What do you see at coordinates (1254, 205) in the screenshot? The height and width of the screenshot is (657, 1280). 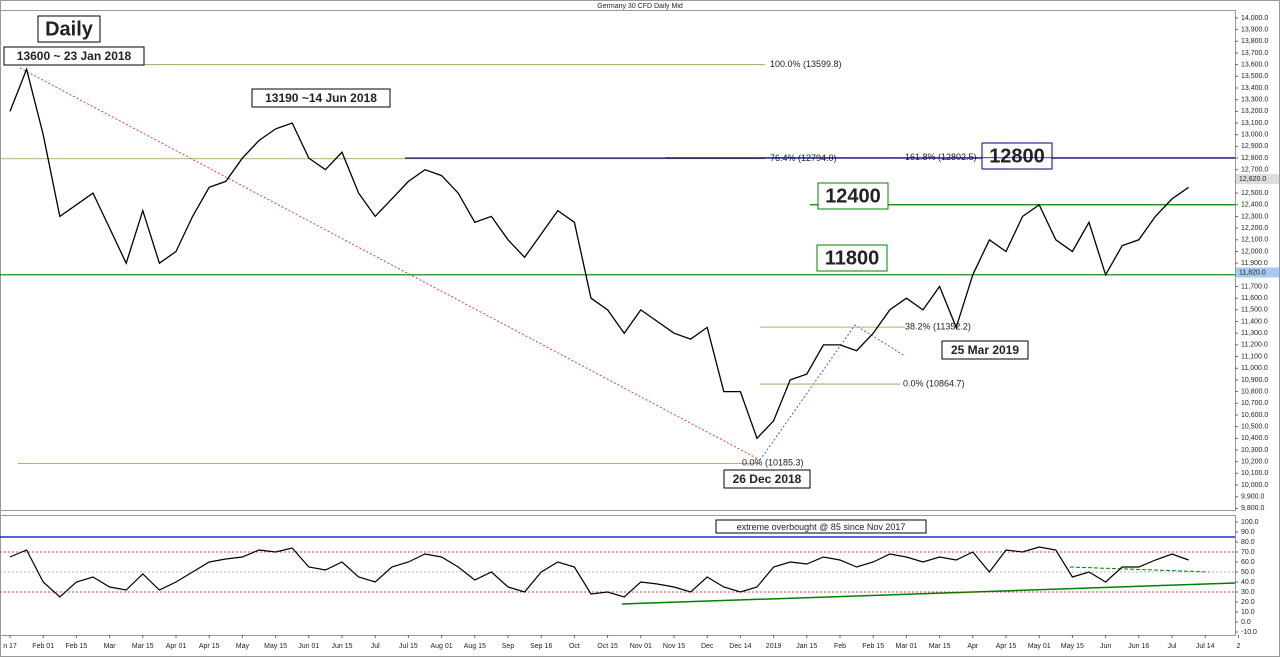 I see `y-tick-label: 12,400.0` at bounding box center [1254, 205].